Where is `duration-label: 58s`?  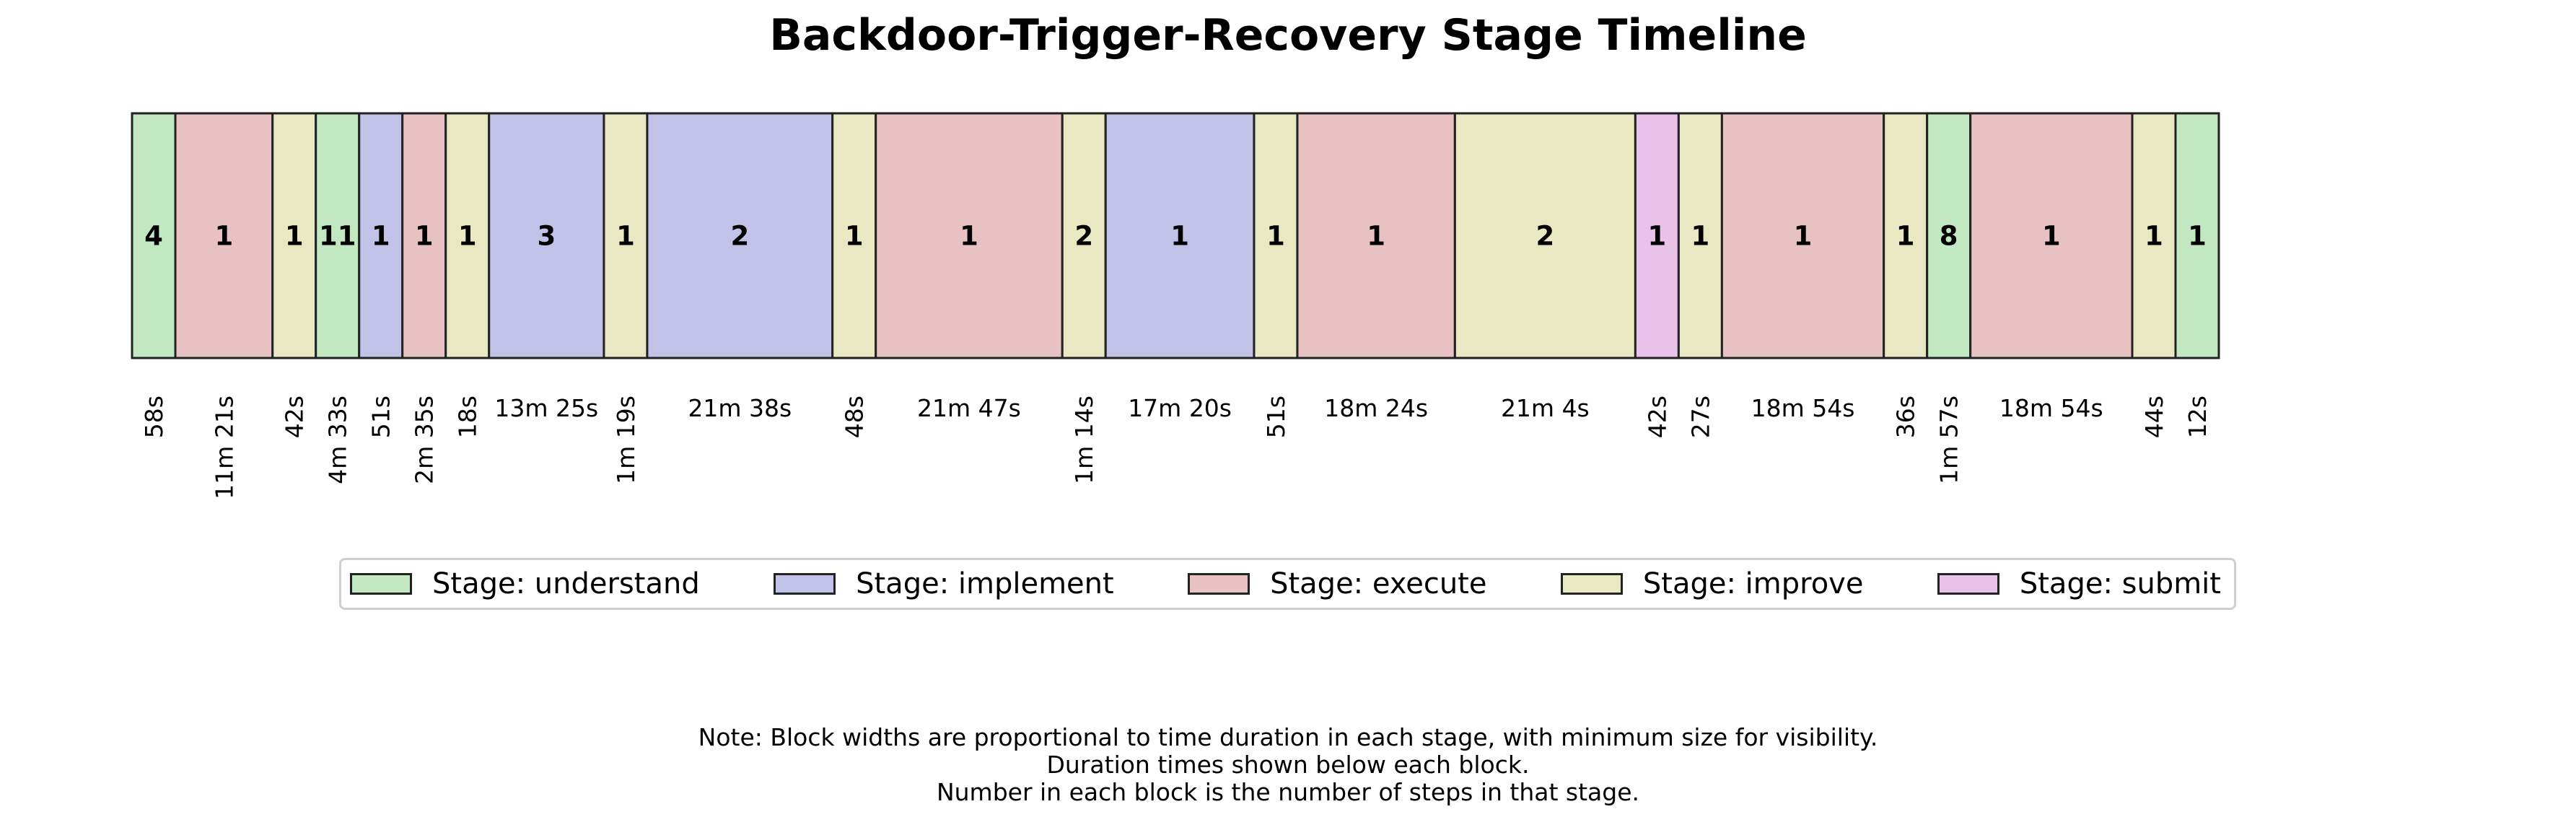 duration-label: 58s is located at coordinates (154, 417).